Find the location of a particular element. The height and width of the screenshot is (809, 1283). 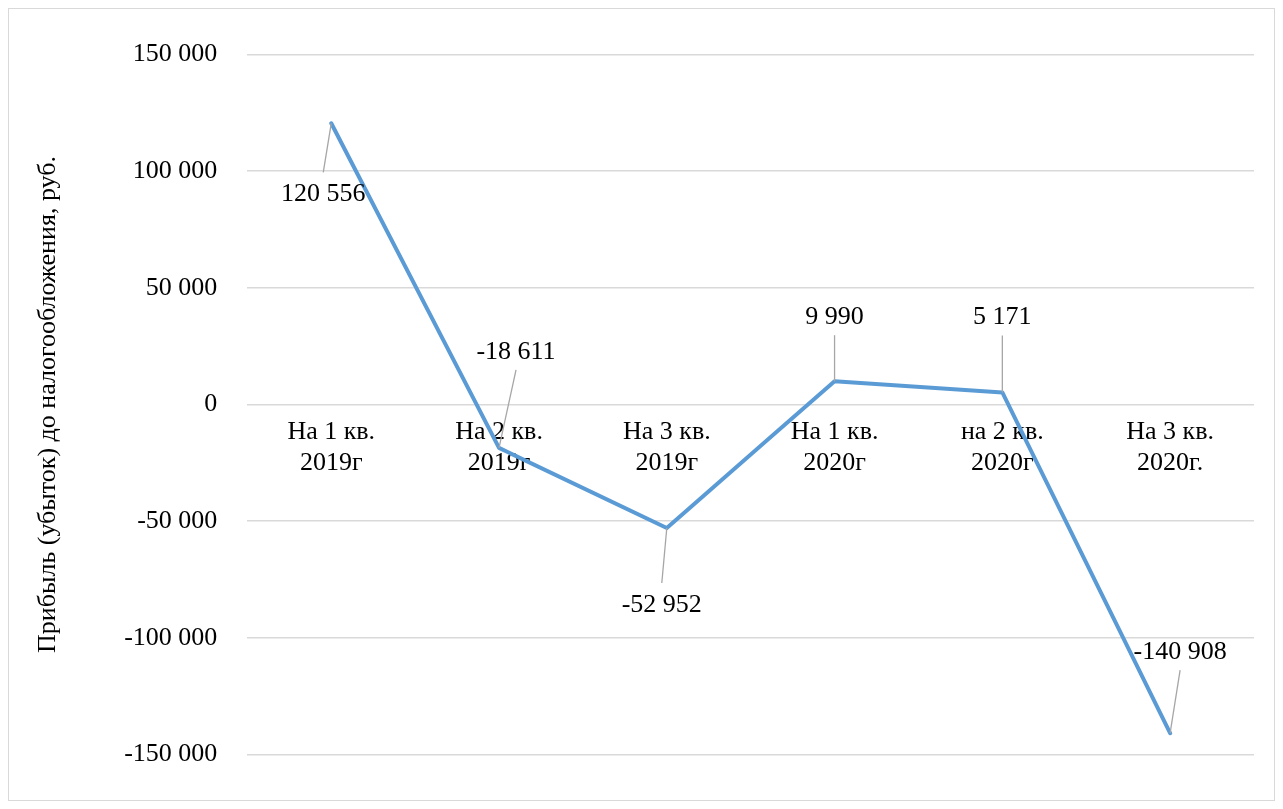

y-tick-label: 0 is located at coordinates (211, 403).